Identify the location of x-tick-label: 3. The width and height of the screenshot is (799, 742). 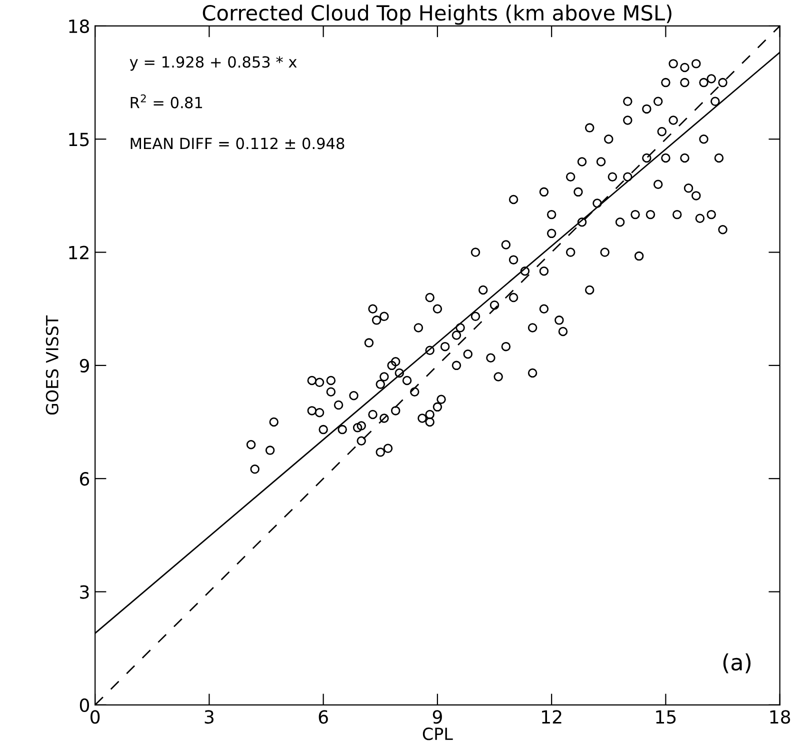
(209, 717).